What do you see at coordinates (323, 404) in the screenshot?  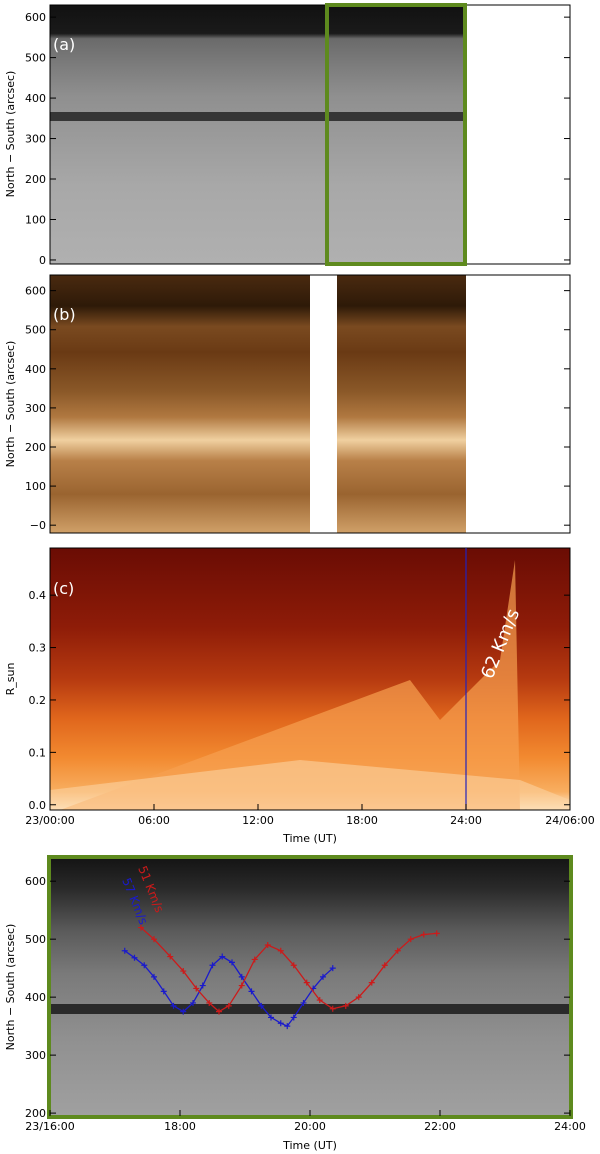 I see `panel-b-data-gap` at bounding box center [323, 404].